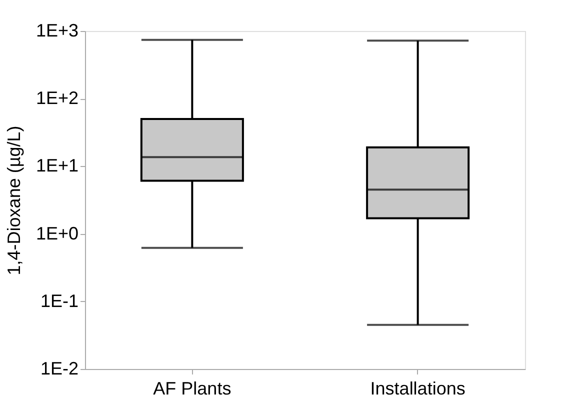 This screenshot has height=410, width=578. Describe the element at coordinates (57, 30) in the screenshot. I see `y-tick-label: 1E+3` at that location.